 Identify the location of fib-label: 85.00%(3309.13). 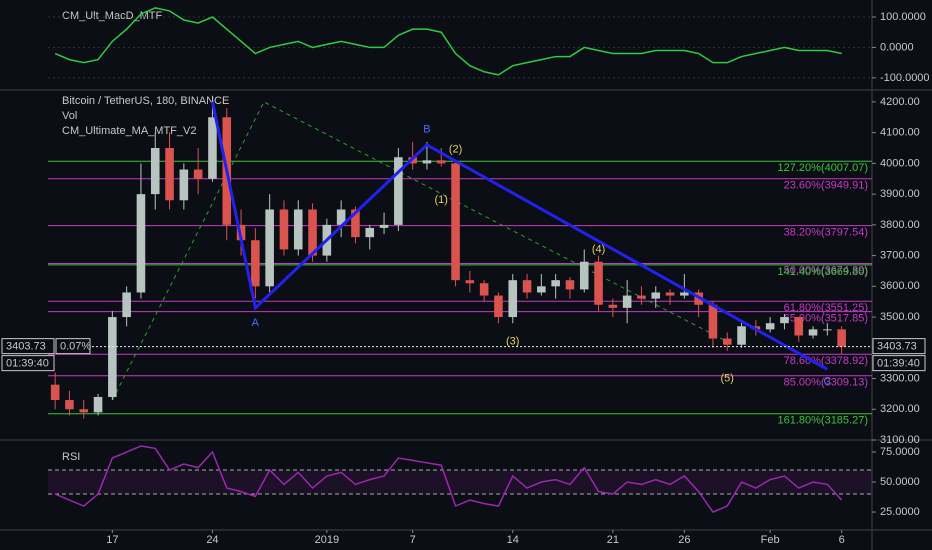
(826, 383).